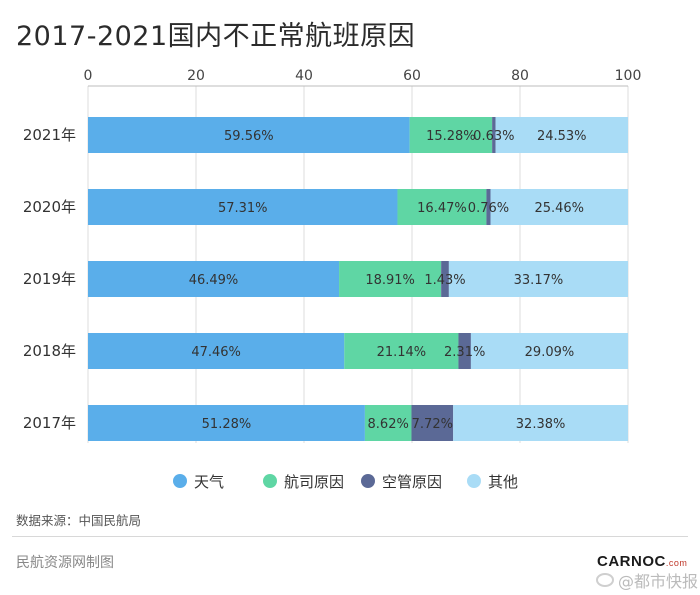 Image resolution: width=700 pixels, height=595 pixels. I want to click on data-label: 32.38%, so click(541, 424).